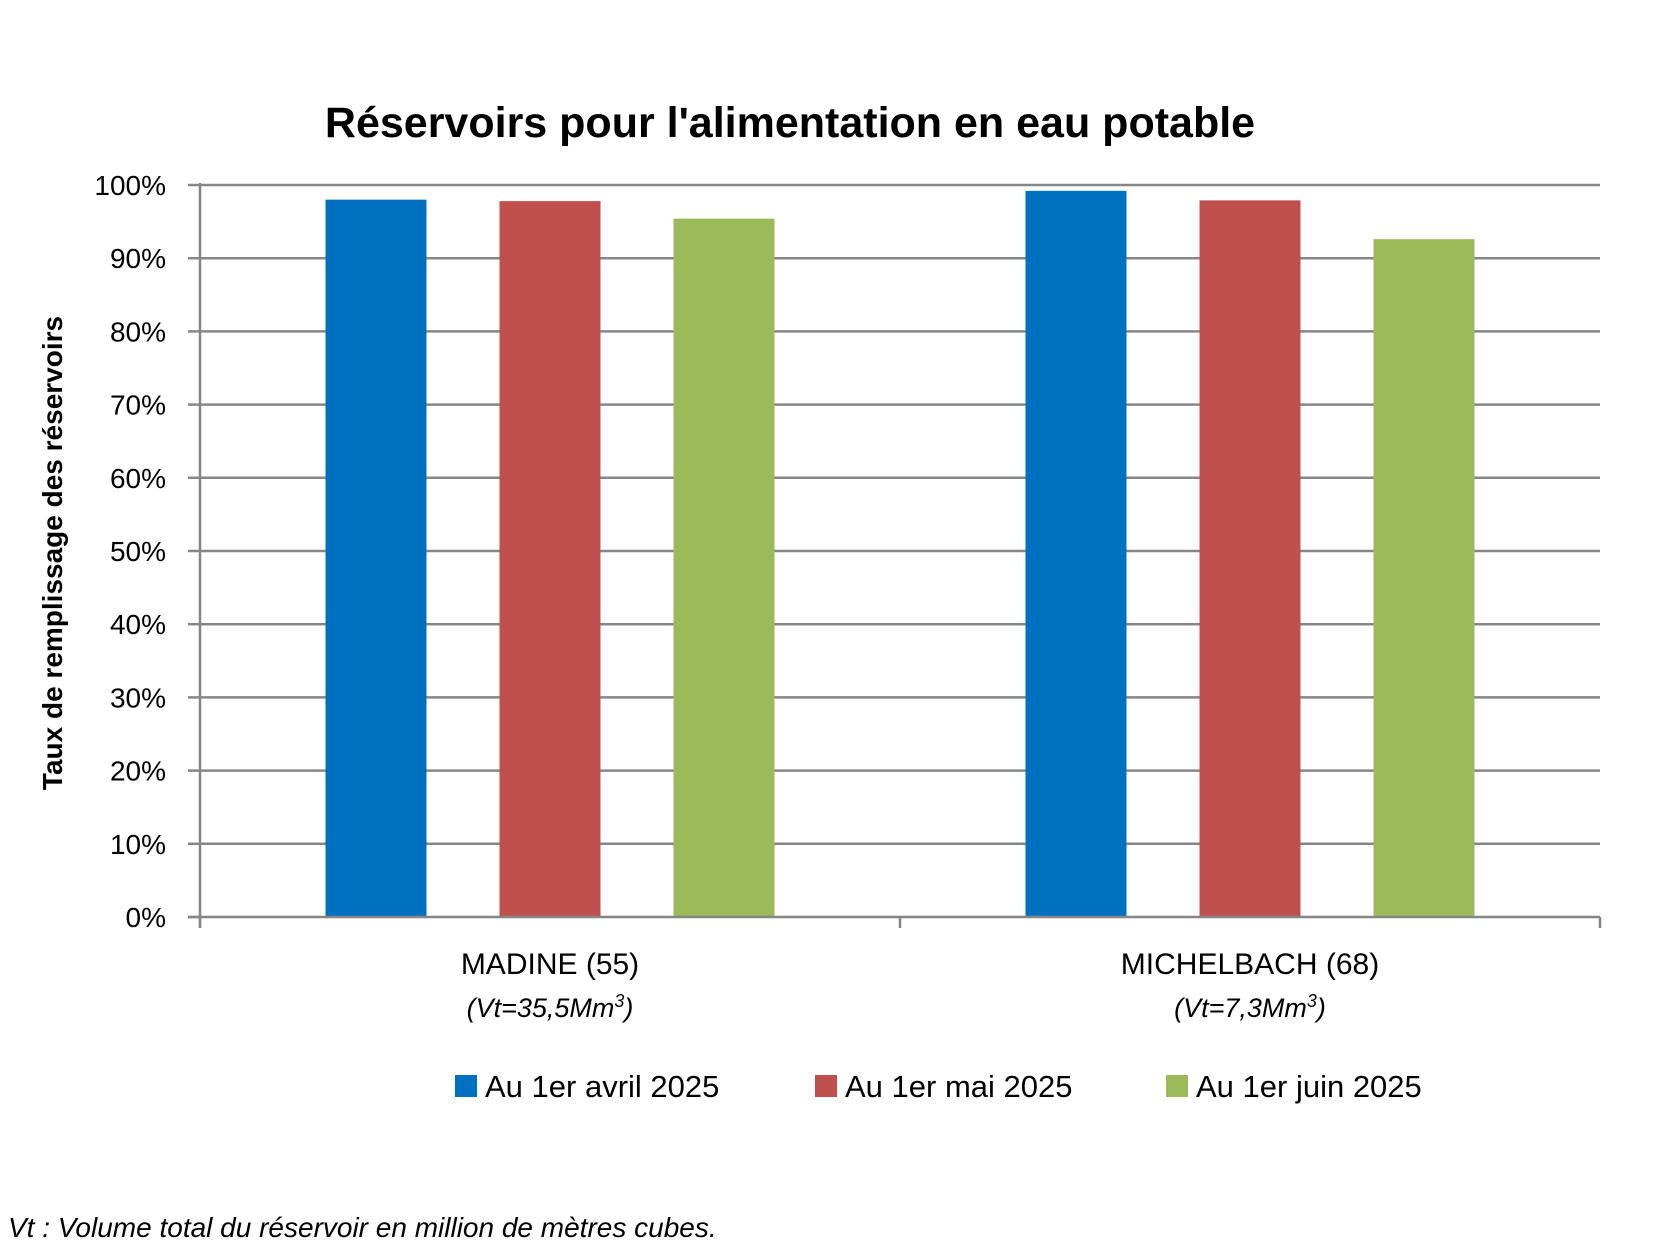 Image resolution: width=1667 pixels, height=1250 pixels. I want to click on legend-label: Au 1er juin 2025, so click(1309, 1086).